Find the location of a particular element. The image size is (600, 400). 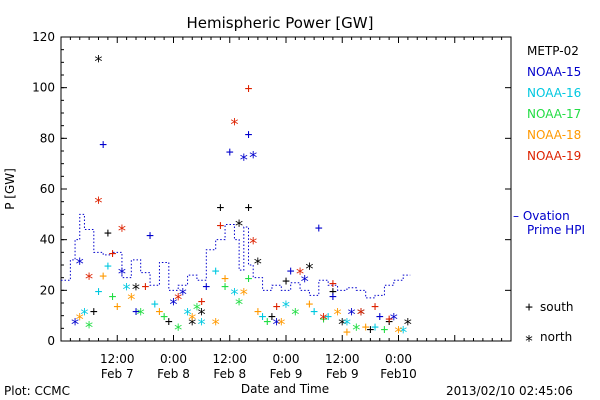

y-tick-label: 60 is located at coordinates (47, 189).